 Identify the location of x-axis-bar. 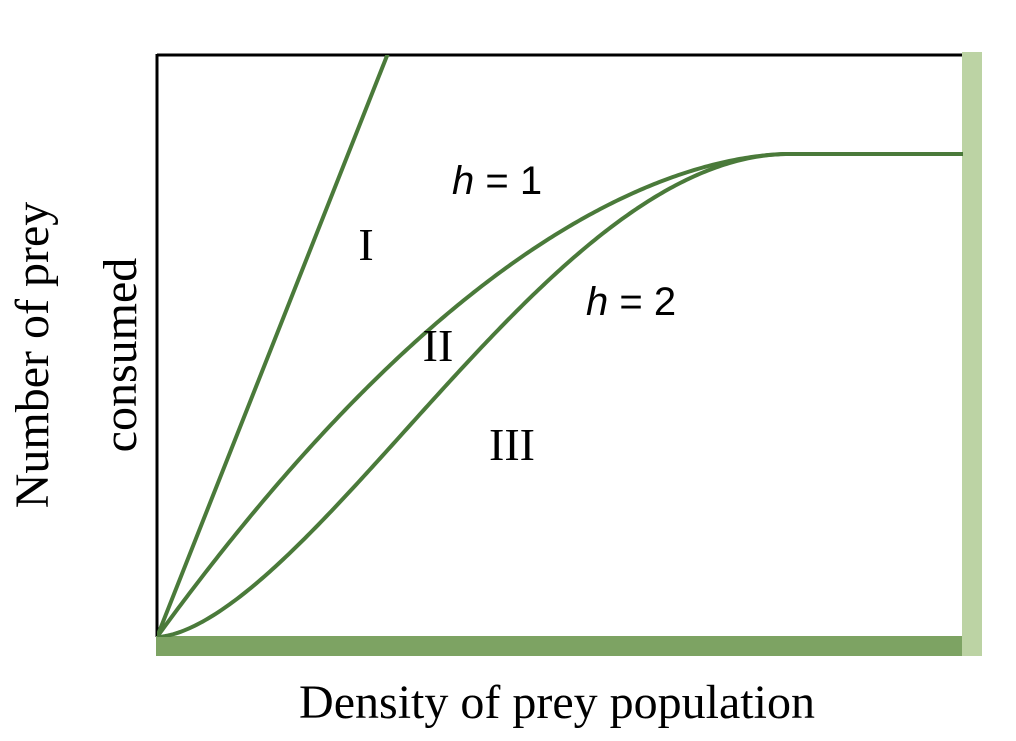
(559, 646).